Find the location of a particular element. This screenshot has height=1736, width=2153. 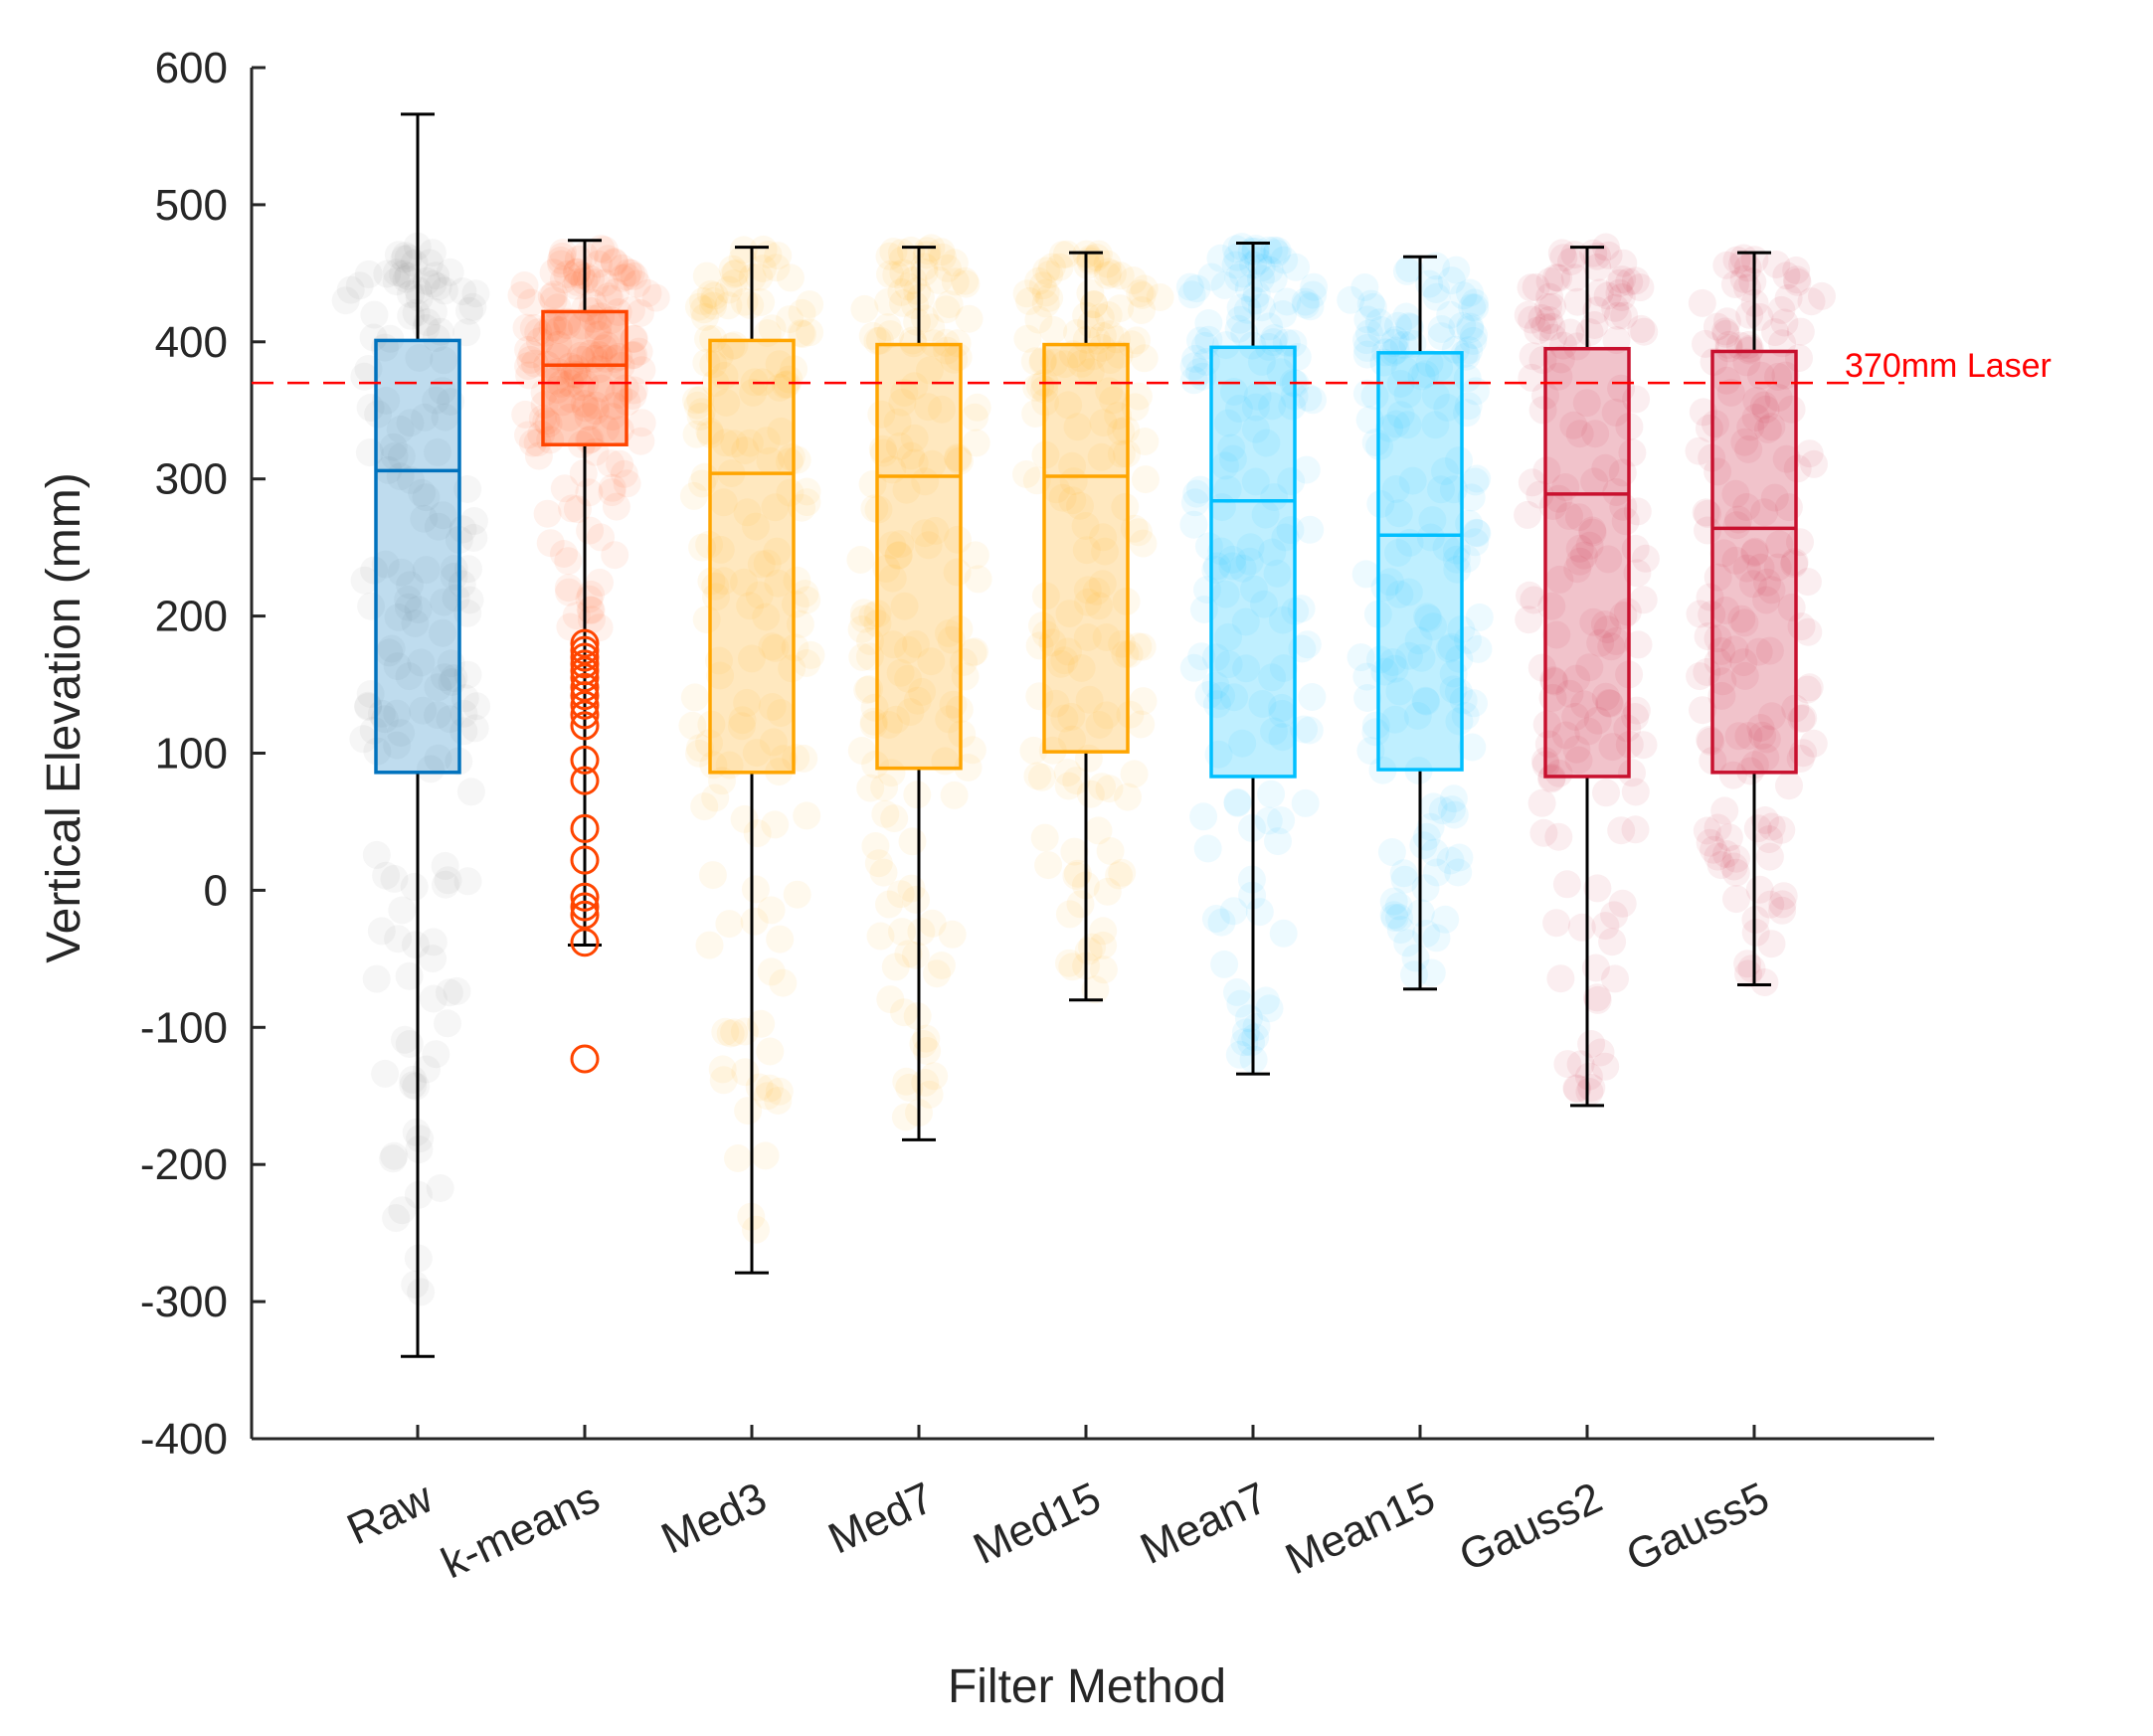

scatter-cloud-raw is located at coordinates (411, 769).